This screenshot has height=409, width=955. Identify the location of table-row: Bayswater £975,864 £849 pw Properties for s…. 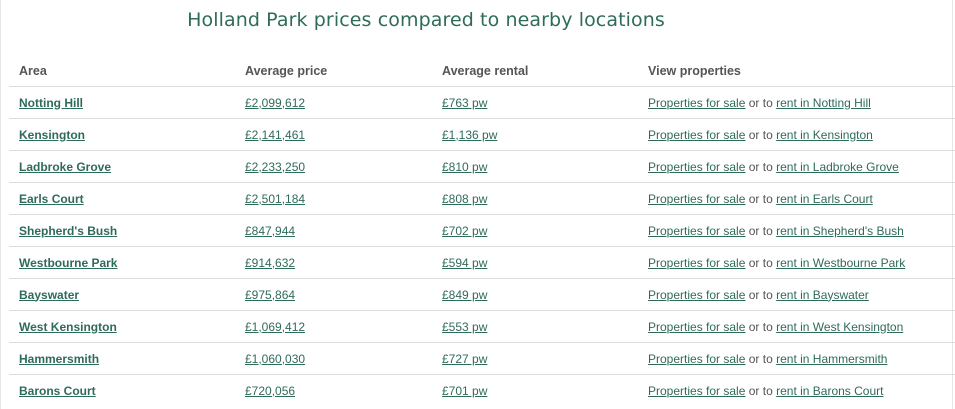
(482, 294).